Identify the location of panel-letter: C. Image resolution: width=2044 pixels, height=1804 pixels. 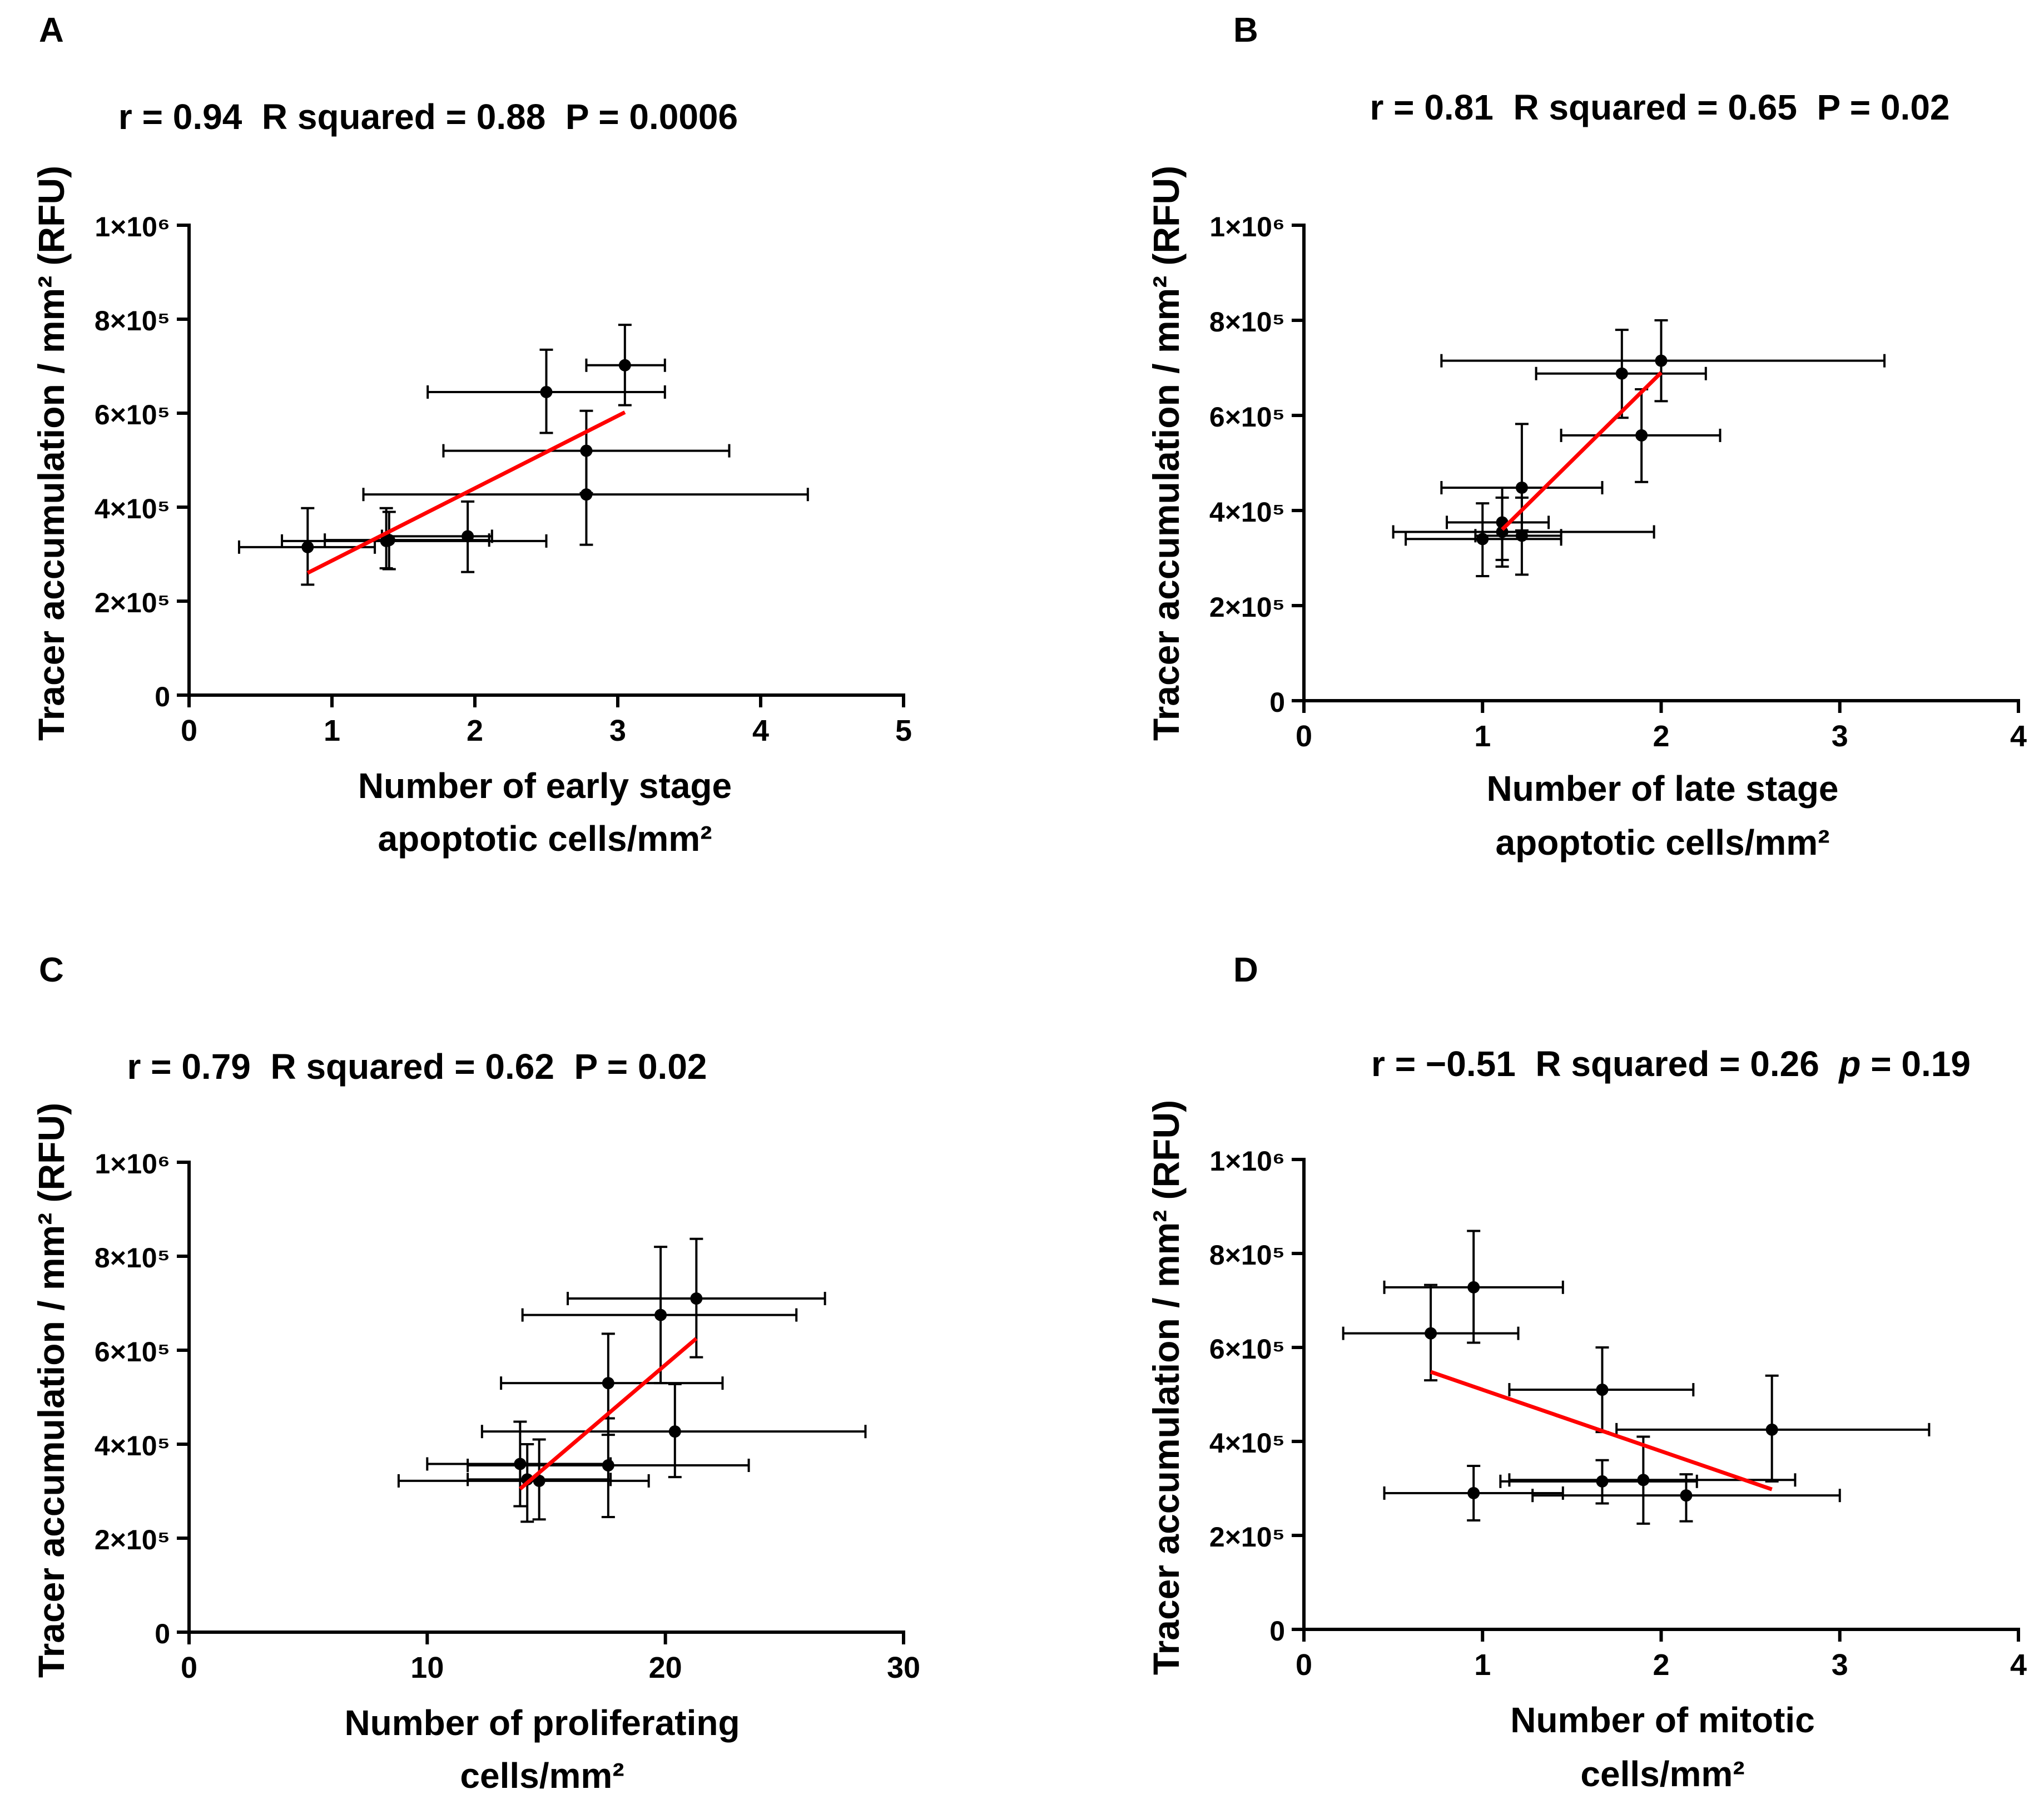
(51, 970).